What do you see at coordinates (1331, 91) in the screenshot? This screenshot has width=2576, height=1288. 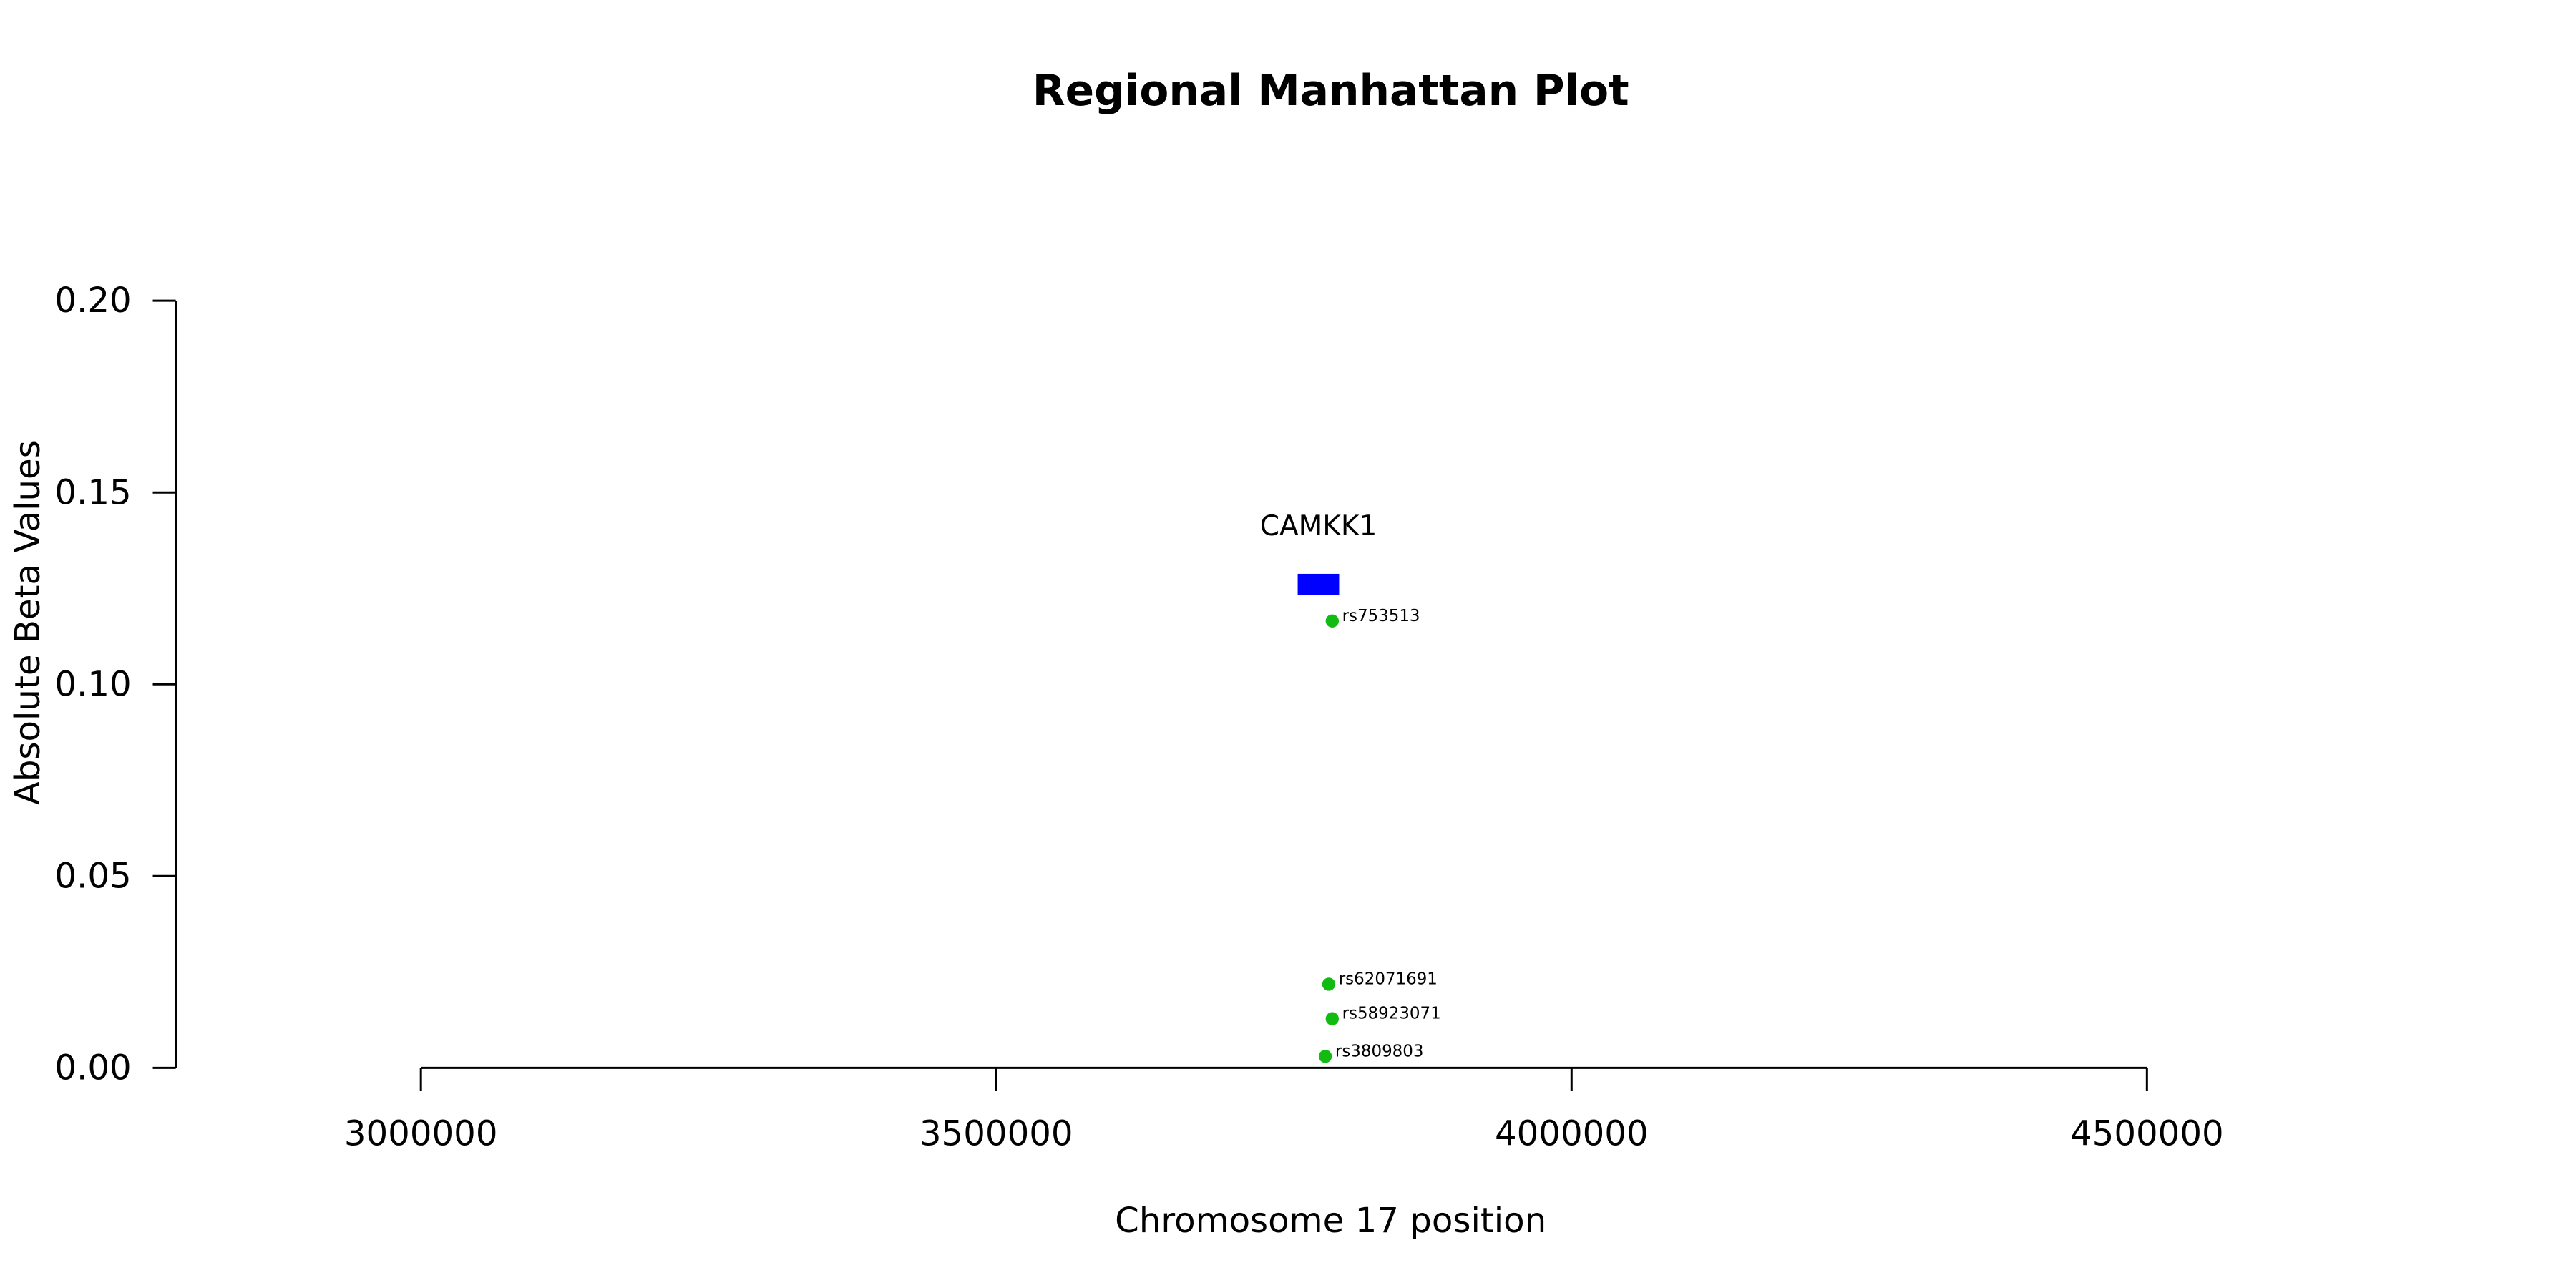 I see `chart-title: Regional Manhattan Plot` at bounding box center [1331, 91].